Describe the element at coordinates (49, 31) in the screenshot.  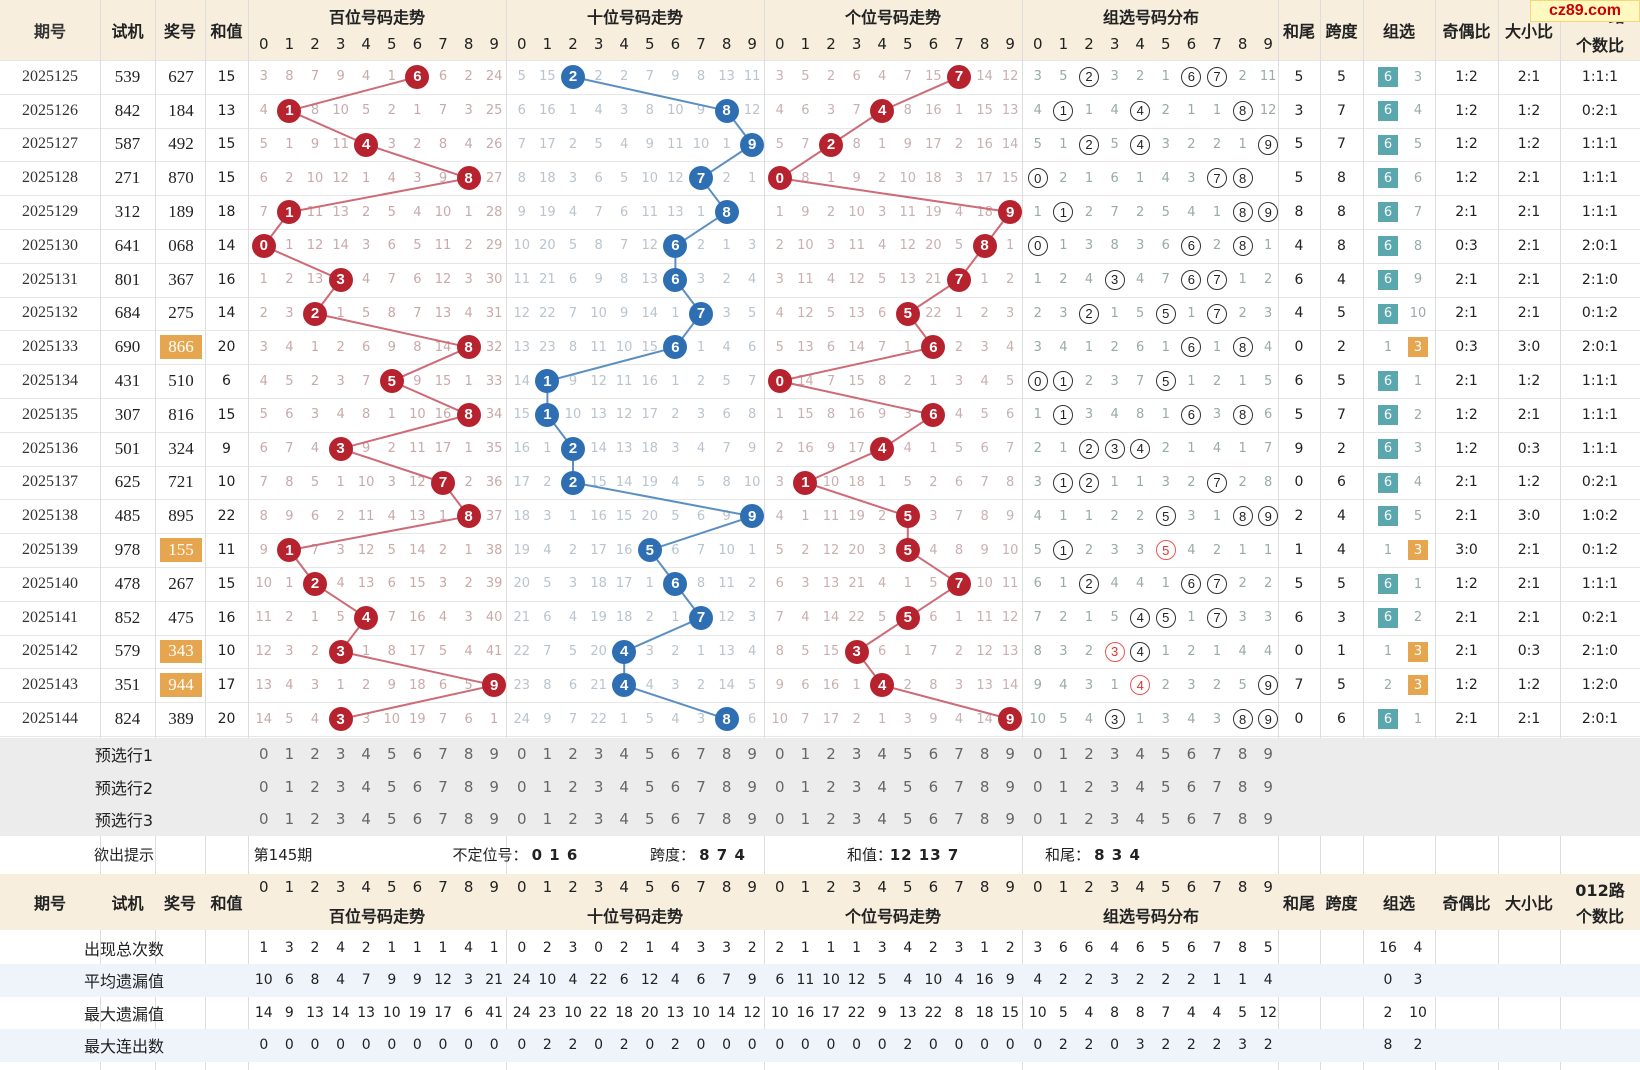
I see `header-period: 期号` at that location.